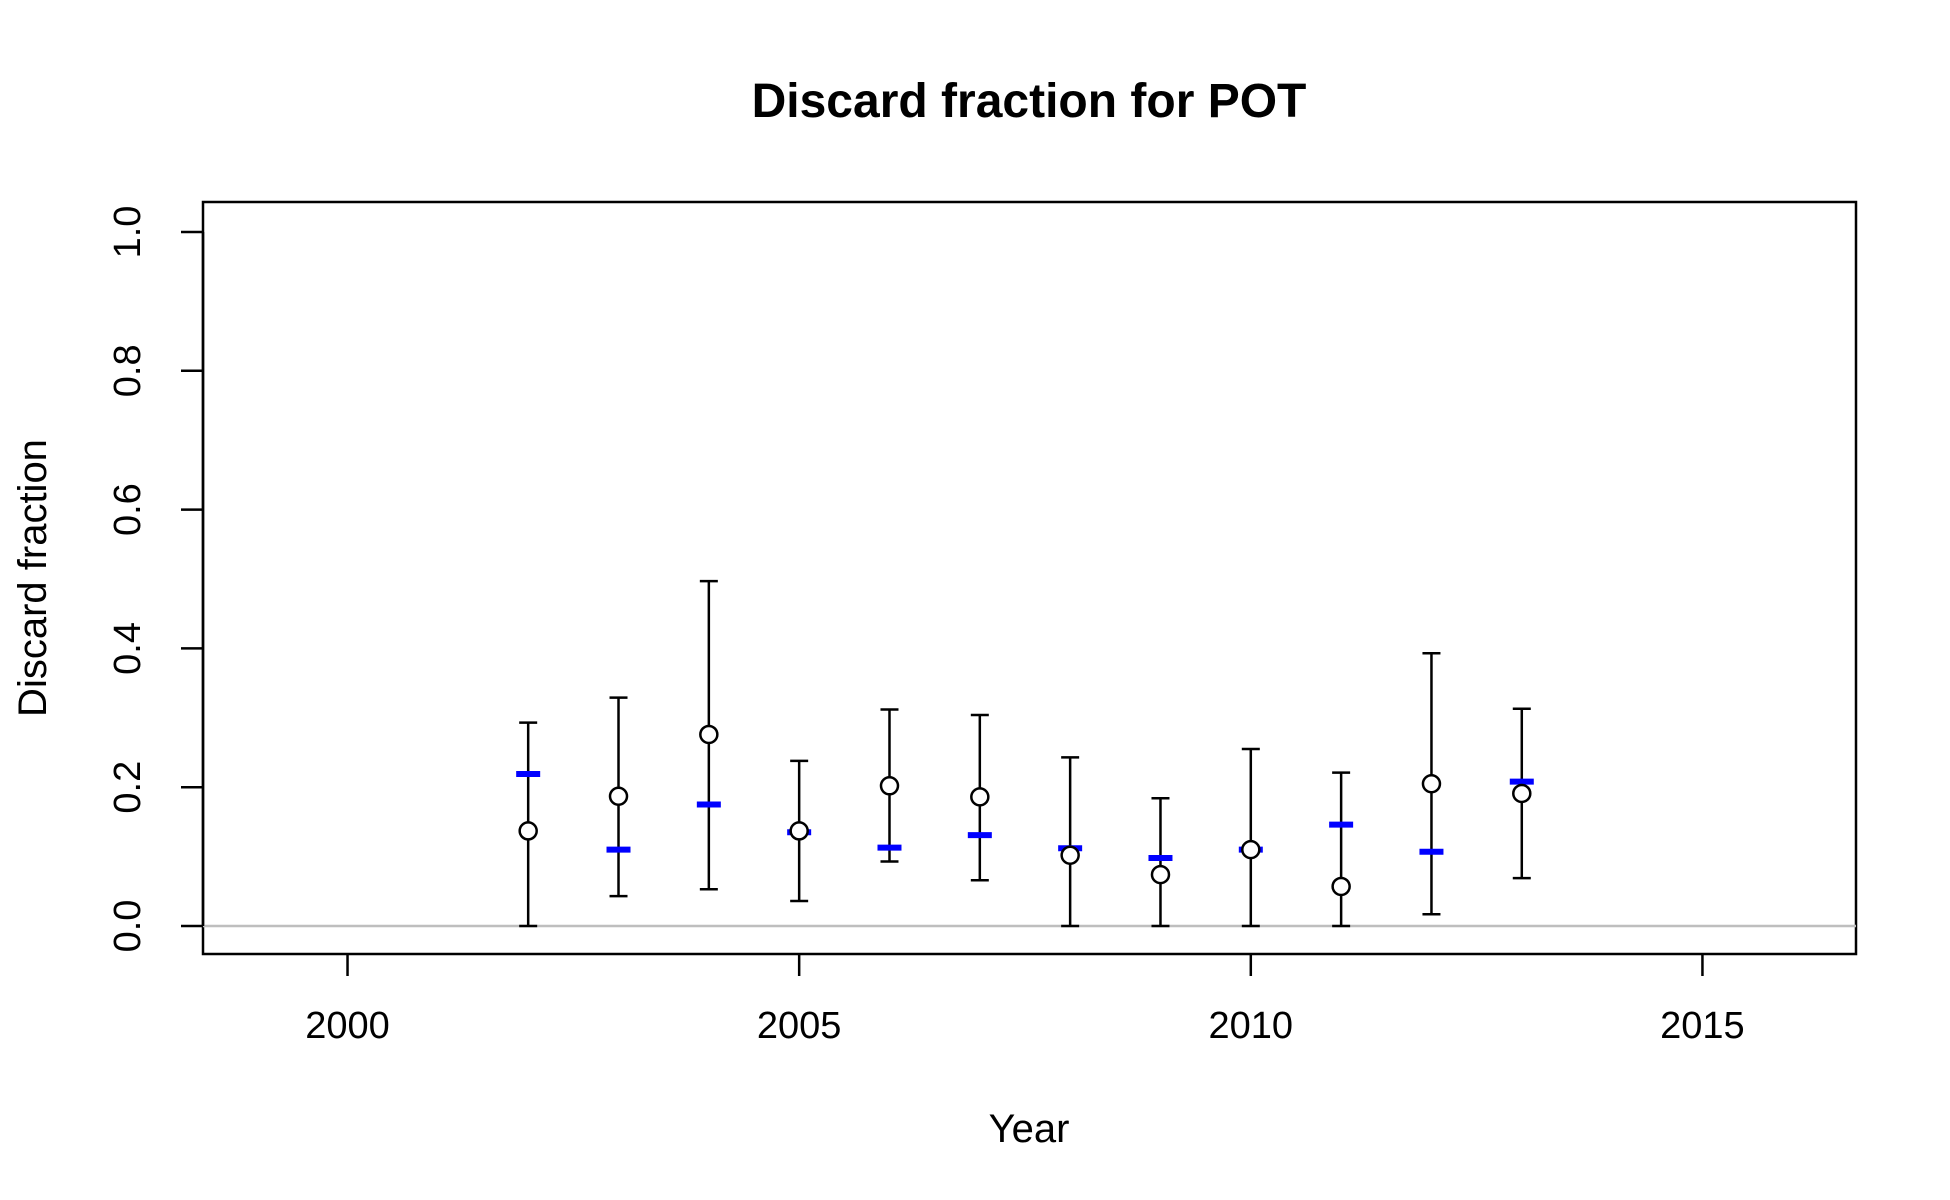  I want to click on observed-points, so click(1025, 810).